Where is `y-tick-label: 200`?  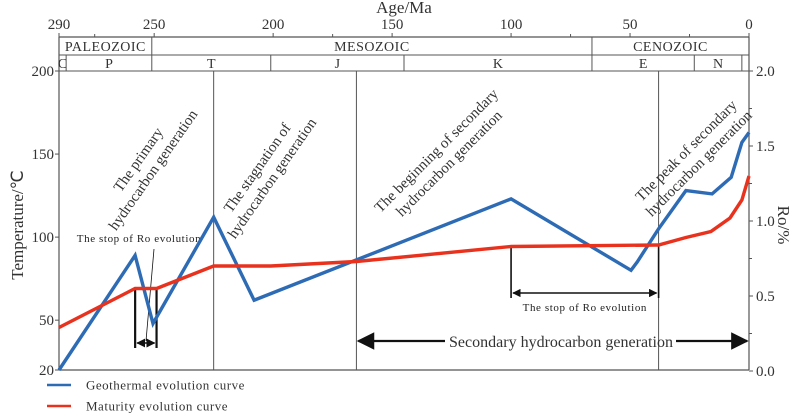
y-tick-label: 200 is located at coordinates (43, 72).